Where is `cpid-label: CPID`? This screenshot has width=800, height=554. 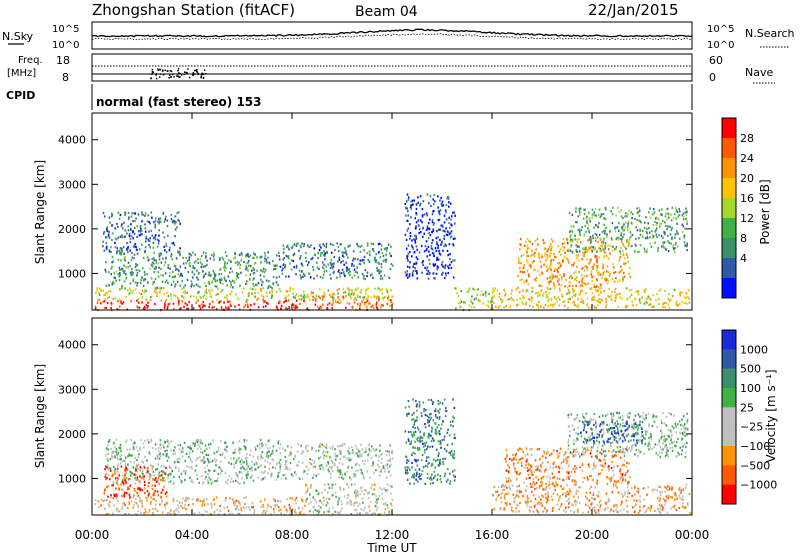 cpid-label: CPID is located at coordinates (20, 95).